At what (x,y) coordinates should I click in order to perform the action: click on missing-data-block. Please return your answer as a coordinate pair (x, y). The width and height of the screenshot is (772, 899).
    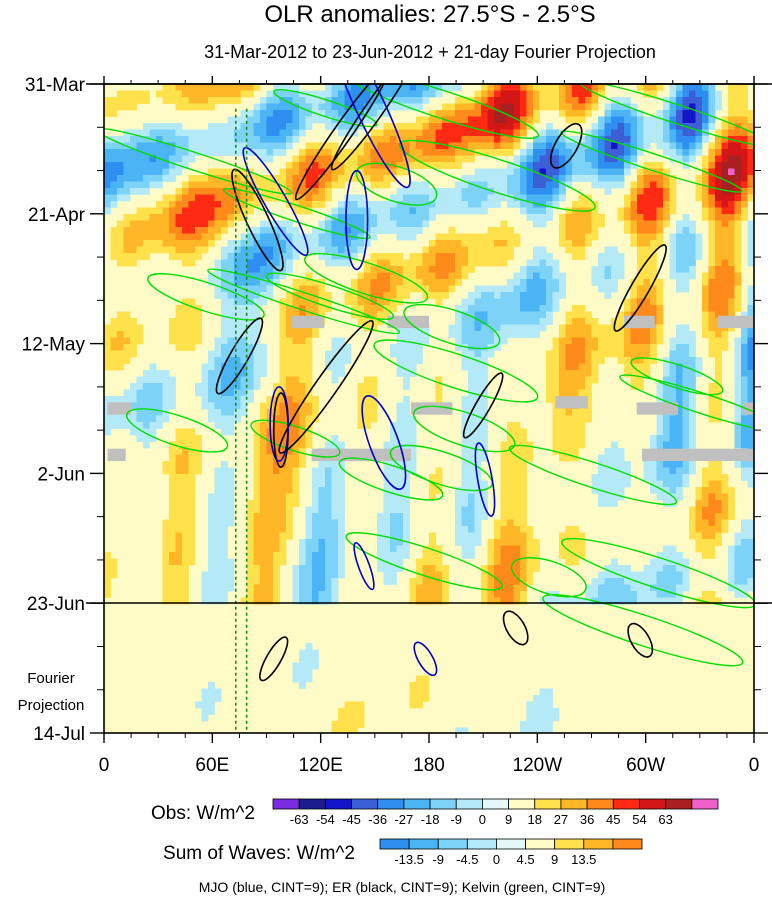
    Looking at the image, I should click on (698, 455).